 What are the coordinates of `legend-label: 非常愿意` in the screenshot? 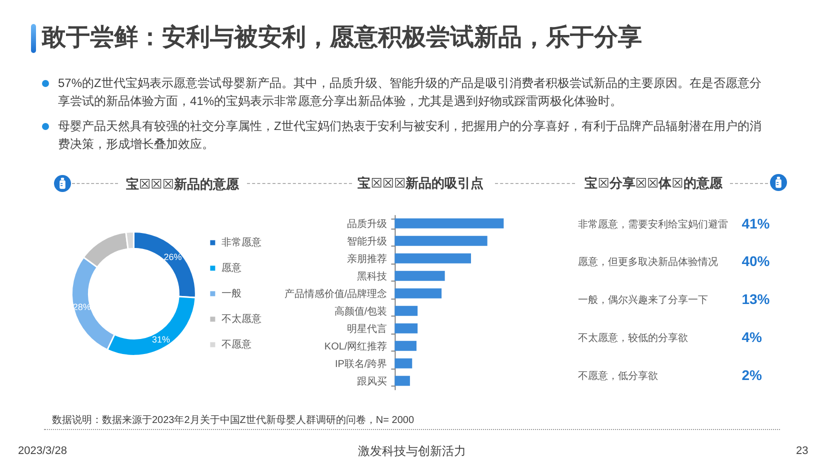 It's located at (242, 242).